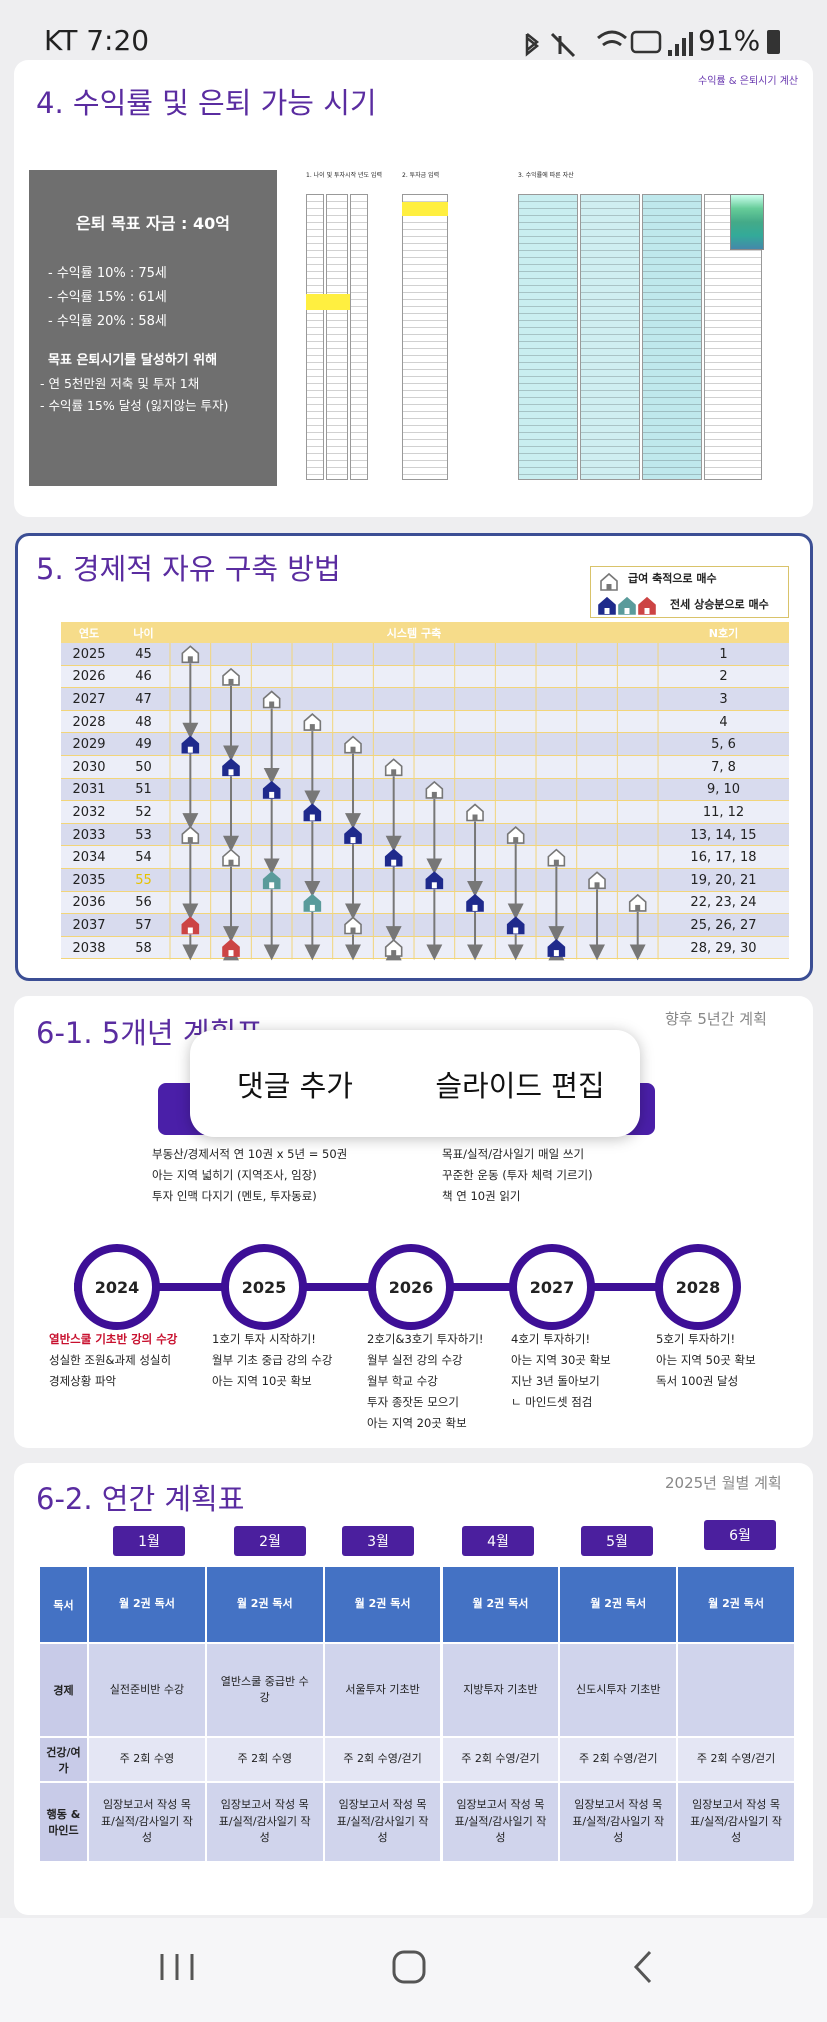 The height and width of the screenshot is (2022, 827). What do you see at coordinates (481, 1196) in the screenshot?
I see `goal-item: 책 연 10권 읽기` at bounding box center [481, 1196].